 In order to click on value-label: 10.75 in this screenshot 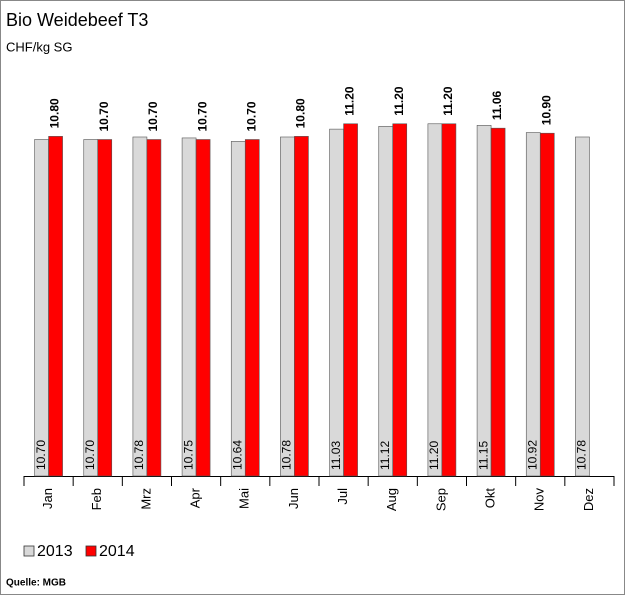, I will do `click(188, 455)`.